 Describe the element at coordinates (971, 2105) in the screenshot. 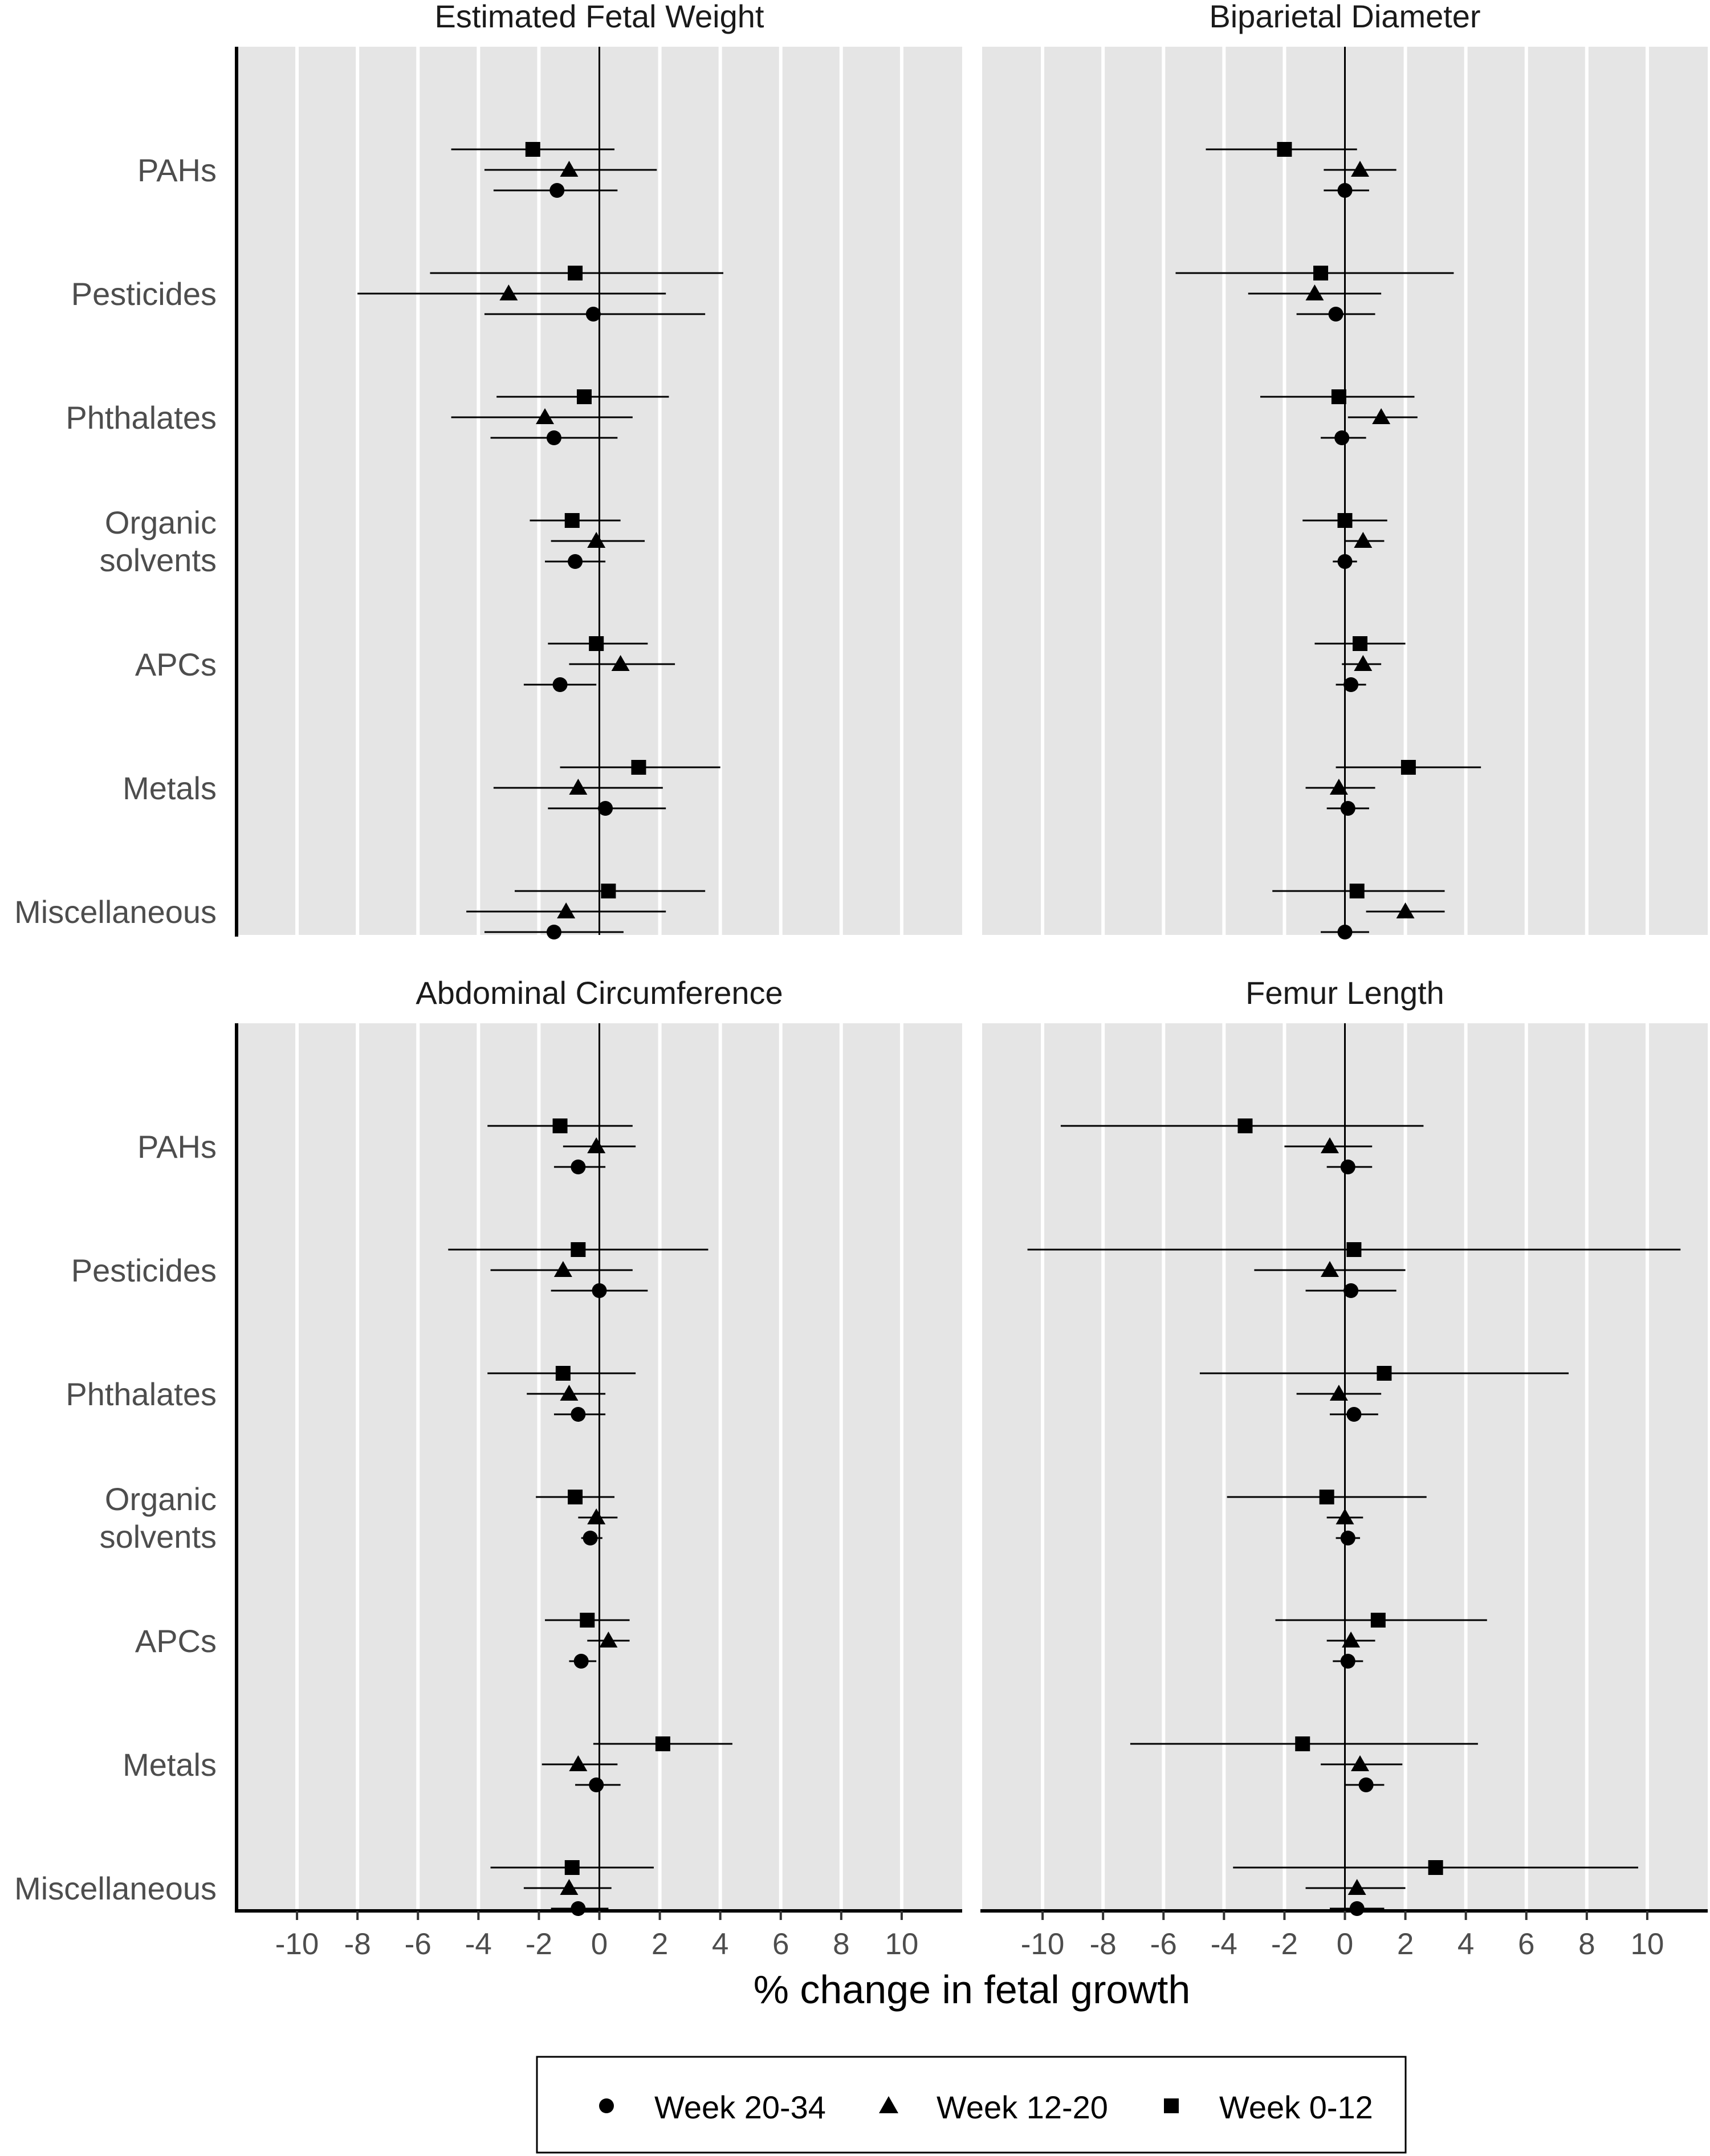

I see `legend: Week 20-34 Week 12-20 Week 0-12` at that location.